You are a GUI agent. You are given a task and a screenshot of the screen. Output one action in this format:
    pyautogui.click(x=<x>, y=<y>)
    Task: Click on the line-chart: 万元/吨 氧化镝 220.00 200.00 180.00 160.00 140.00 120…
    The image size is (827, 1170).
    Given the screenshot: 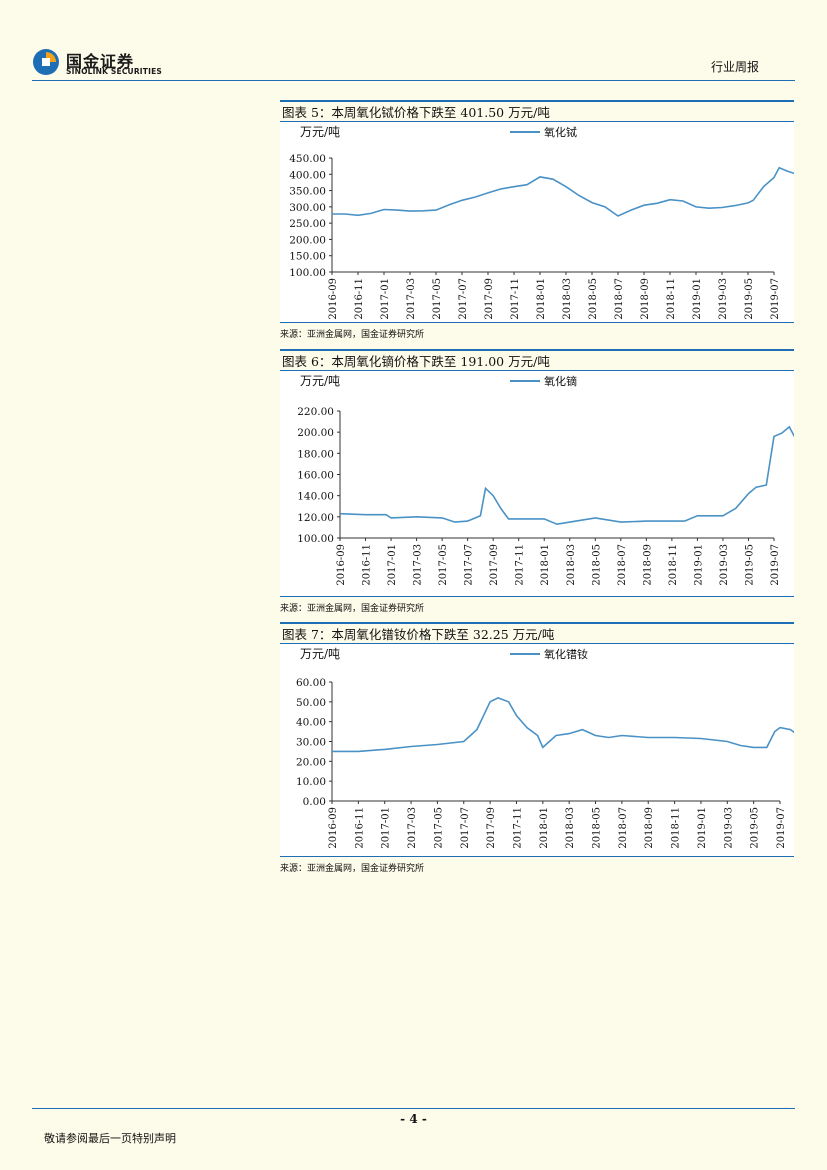 What is the action you would take?
    pyautogui.click(x=549, y=480)
    